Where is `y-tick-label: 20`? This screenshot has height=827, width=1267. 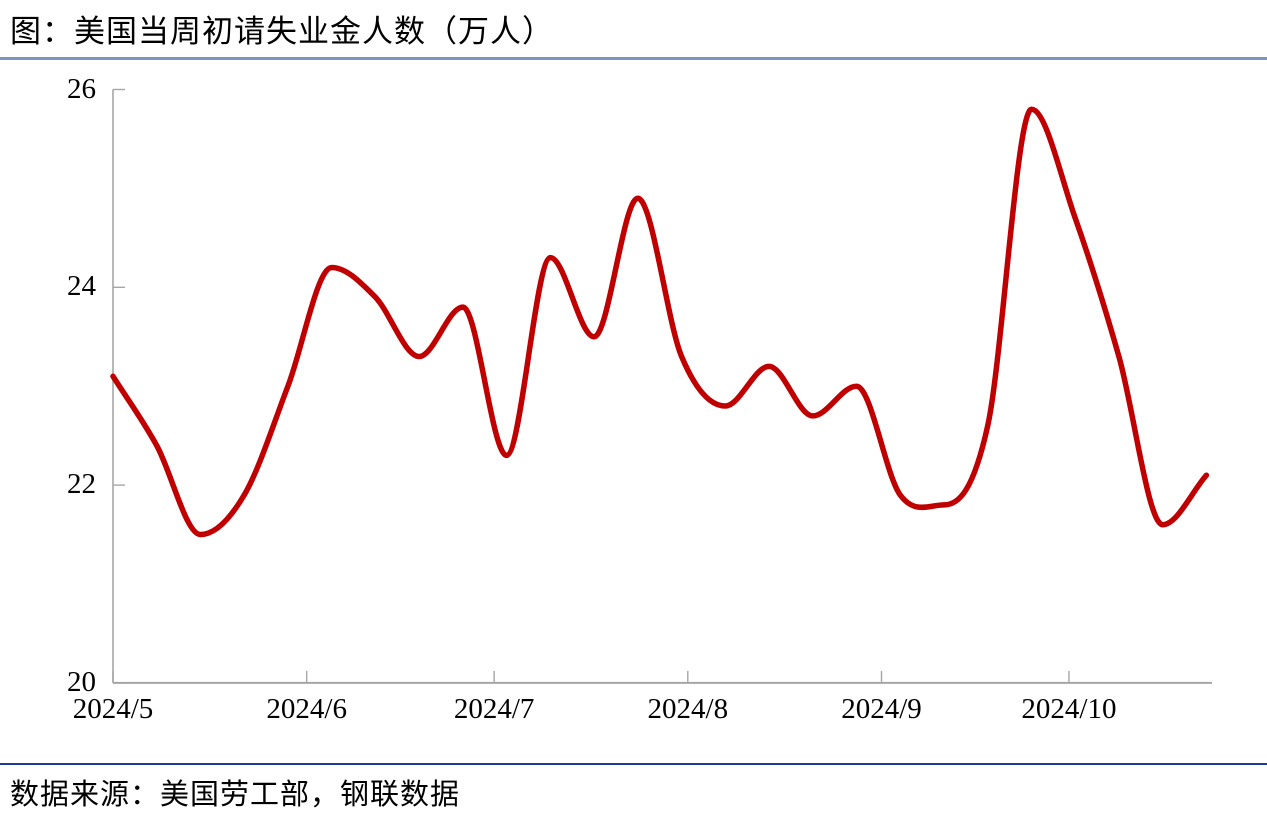
y-tick-label: 20 is located at coordinates (81, 681).